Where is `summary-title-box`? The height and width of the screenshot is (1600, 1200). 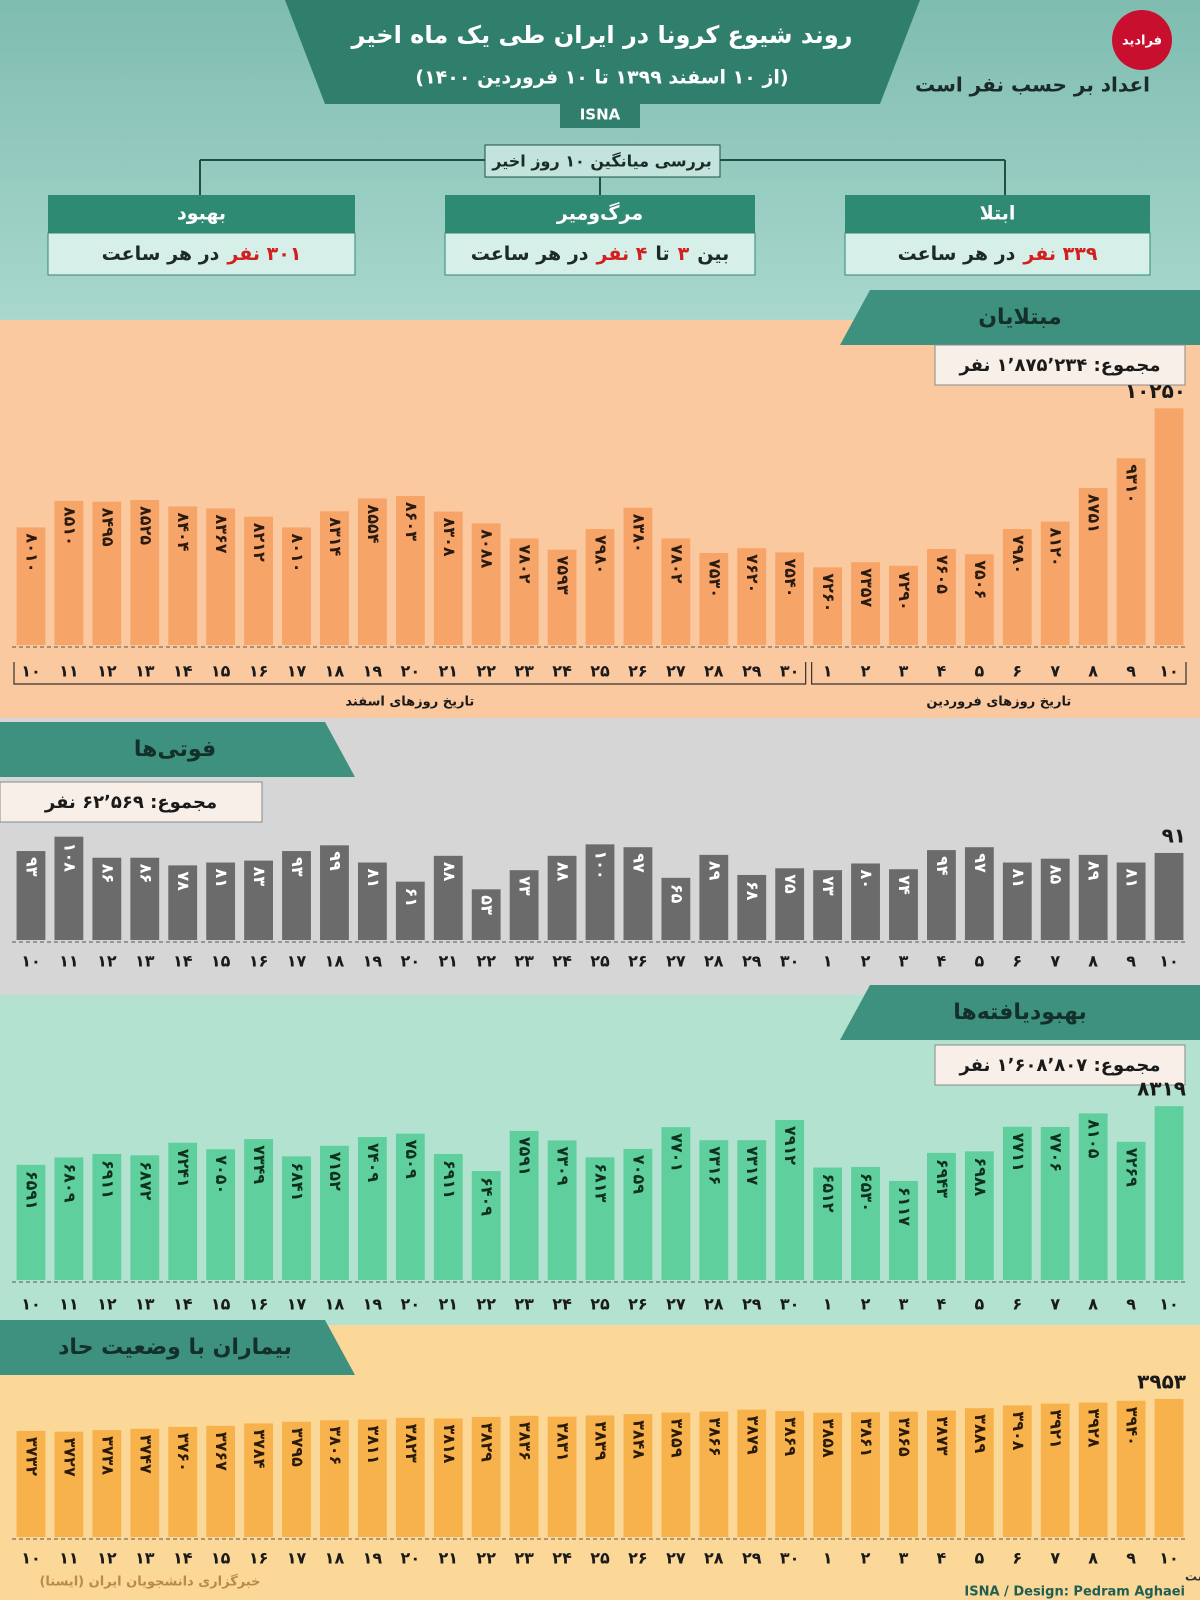
summary-title-box is located at coordinates (602, 161).